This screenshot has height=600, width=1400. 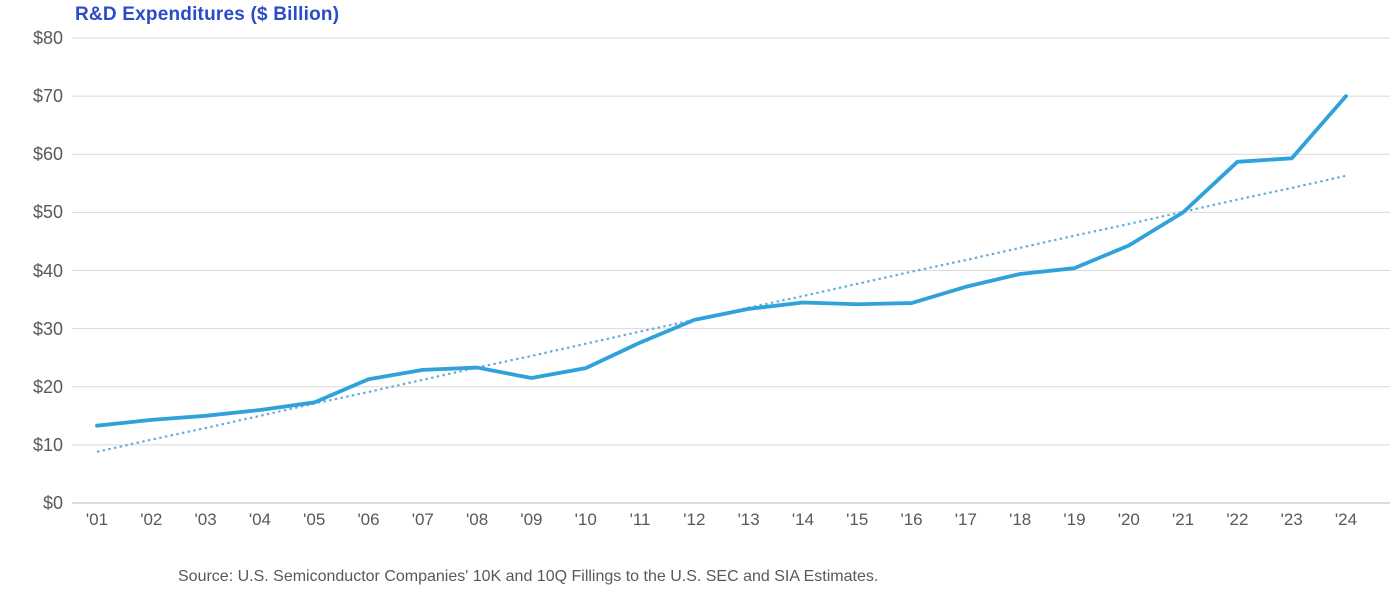 What do you see at coordinates (477, 519) in the screenshot?
I see `x-axis-label: '08` at bounding box center [477, 519].